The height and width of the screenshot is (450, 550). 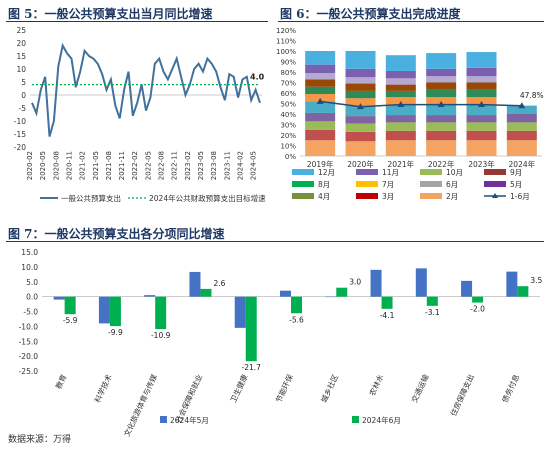 I want to click on fig6-legend-label: 6月, so click(x=452, y=184).